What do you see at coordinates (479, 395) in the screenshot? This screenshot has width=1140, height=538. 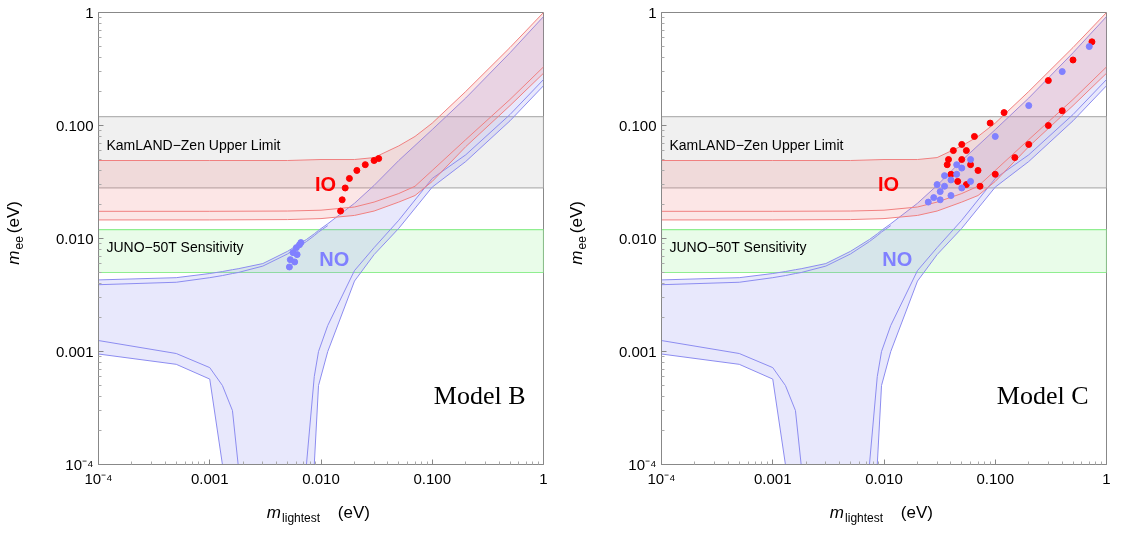 I see `annotation: Model B` at bounding box center [479, 395].